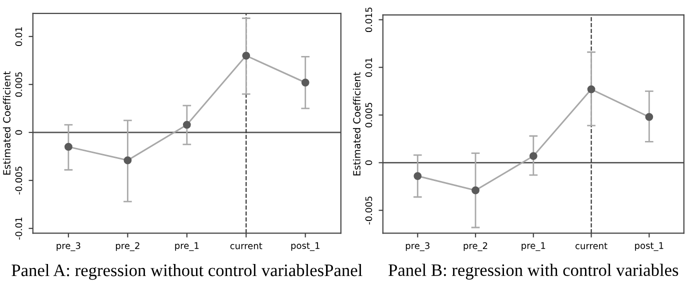 The width and height of the screenshot is (700, 299). Describe the element at coordinates (368, 20) in the screenshot. I see `y-tick-label: 0.015` at that location.